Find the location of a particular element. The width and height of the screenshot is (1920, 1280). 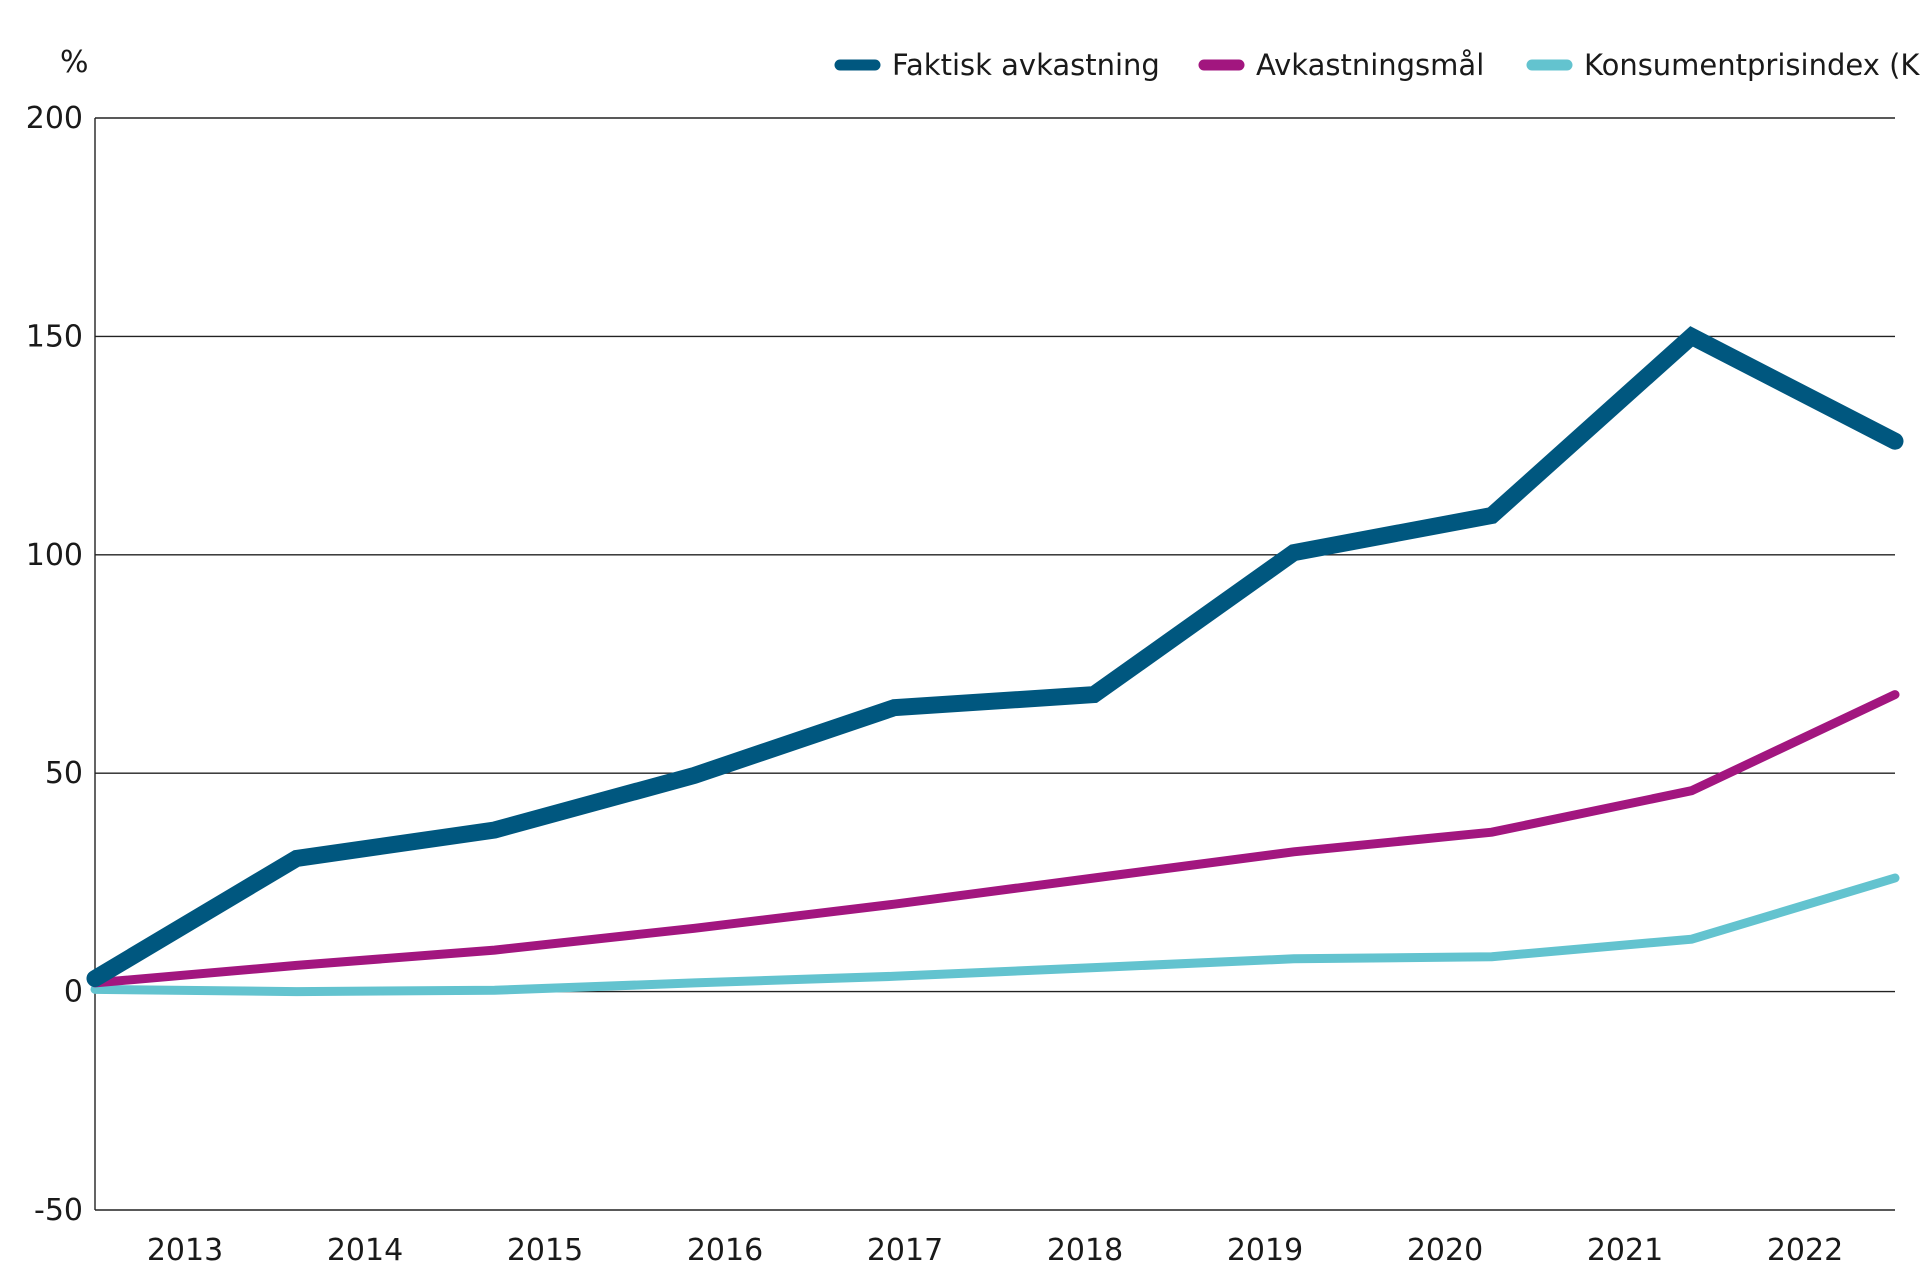

x-tick-label: 2017 is located at coordinates (905, 1250).